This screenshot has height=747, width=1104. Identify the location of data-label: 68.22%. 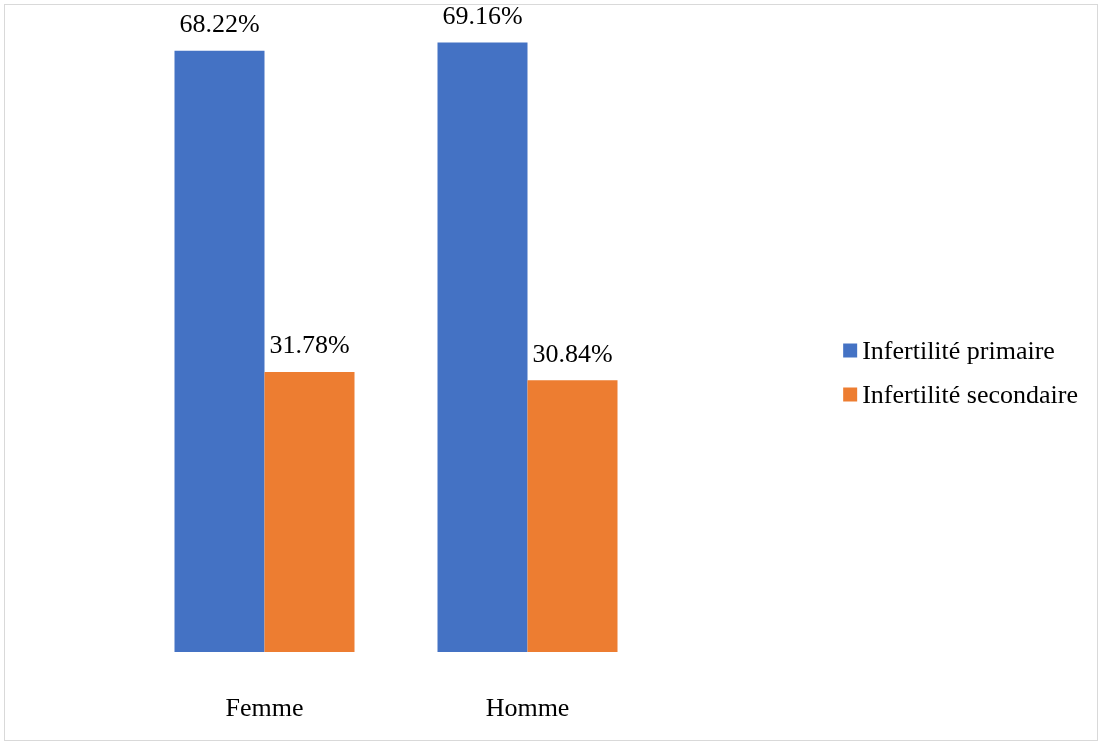
(219, 24).